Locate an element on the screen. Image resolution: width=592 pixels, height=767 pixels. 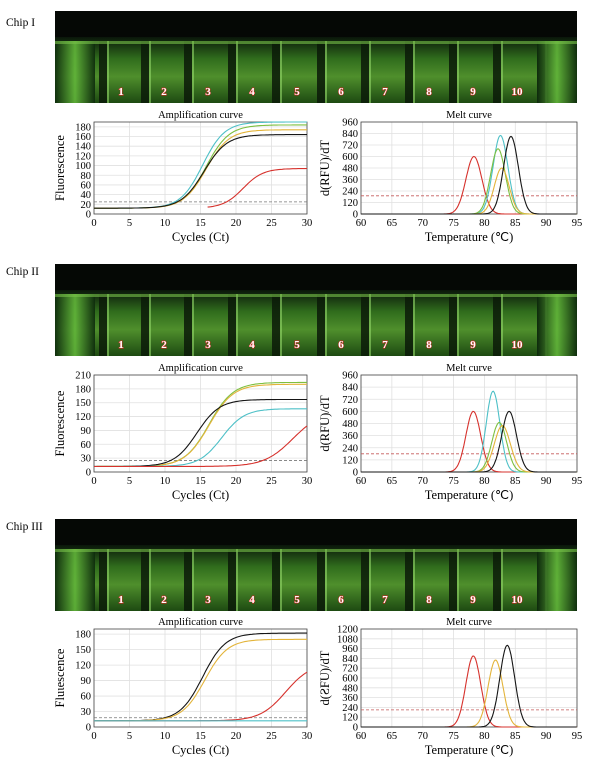
x-tick-label: 90 is located at coordinates (546, 736).